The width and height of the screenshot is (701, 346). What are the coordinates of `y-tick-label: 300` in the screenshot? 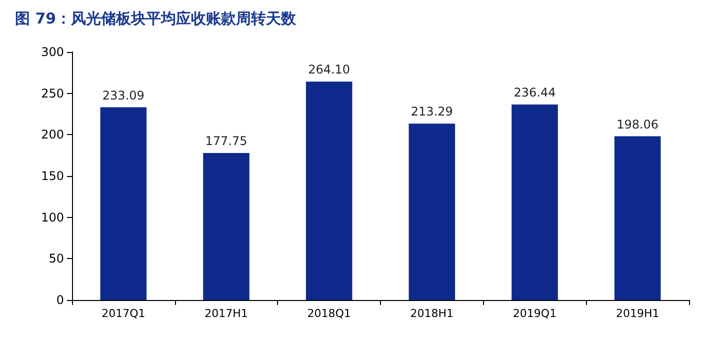 It's located at (52, 52).